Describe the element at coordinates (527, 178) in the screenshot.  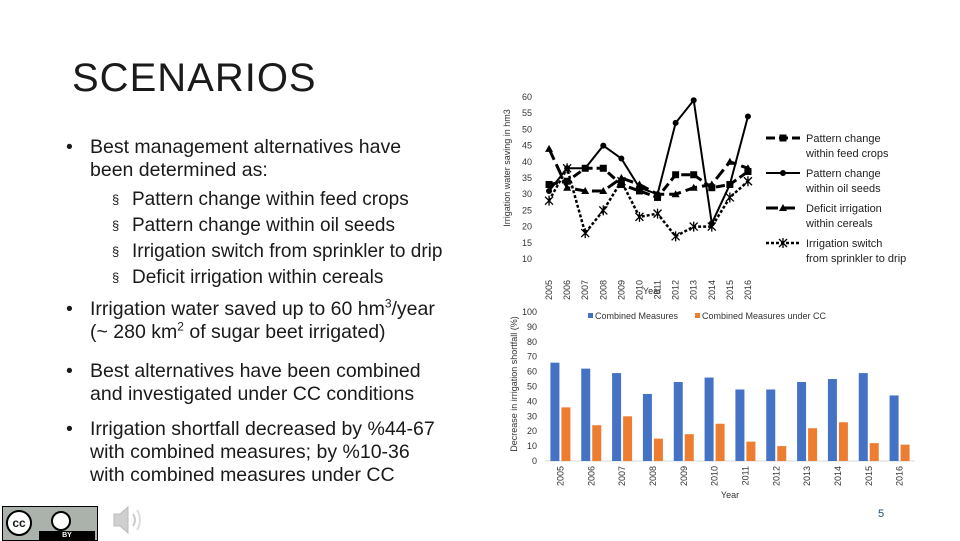
I see `line-y-tick-label: 35` at that location.